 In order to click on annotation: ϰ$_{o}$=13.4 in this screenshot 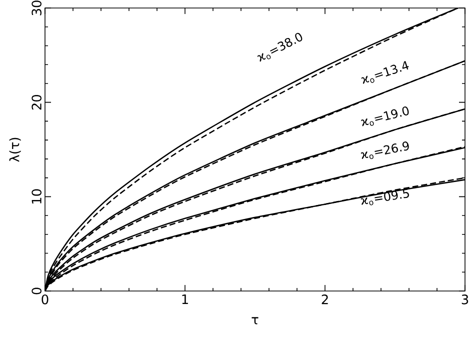, I will do `click(385, 72)`.